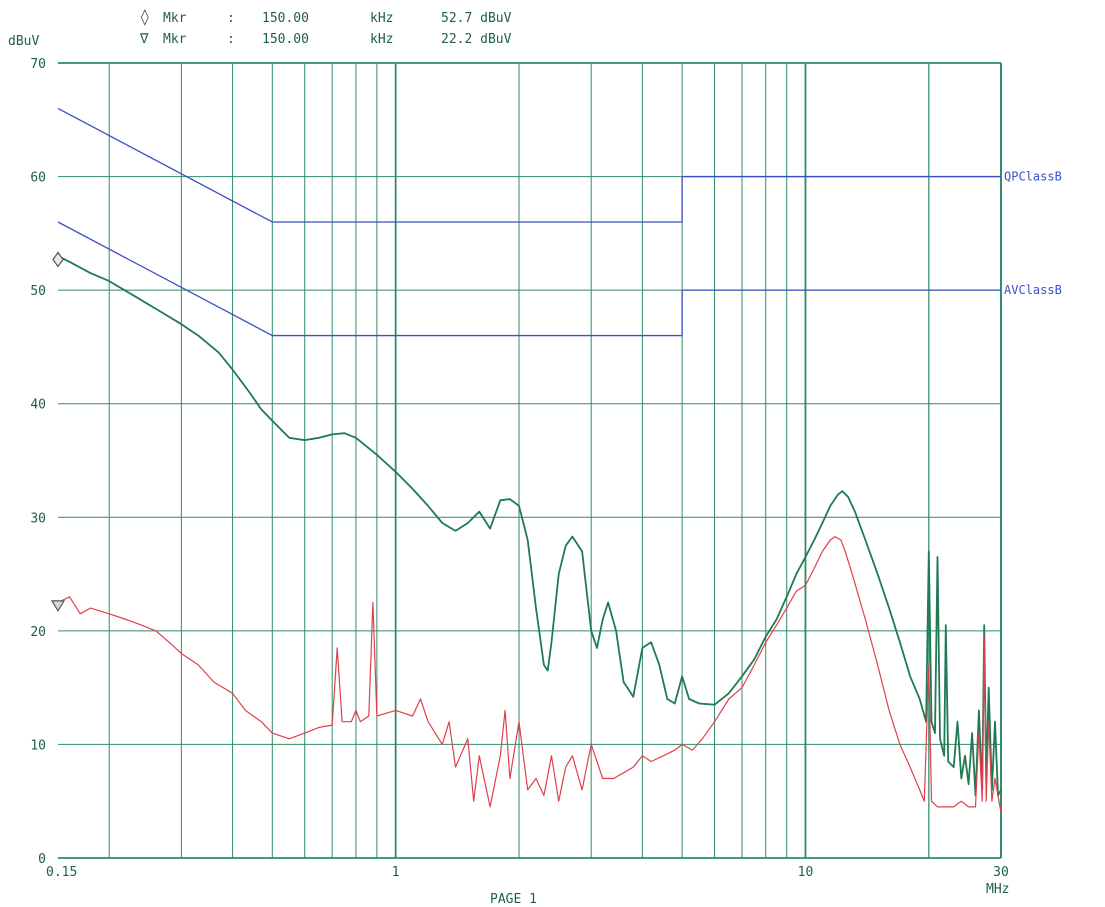  What do you see at coordinates (144, 39) in the screenshot?
I see `marker-triangle-symbol: ∇` at bounding box center [144, 39].